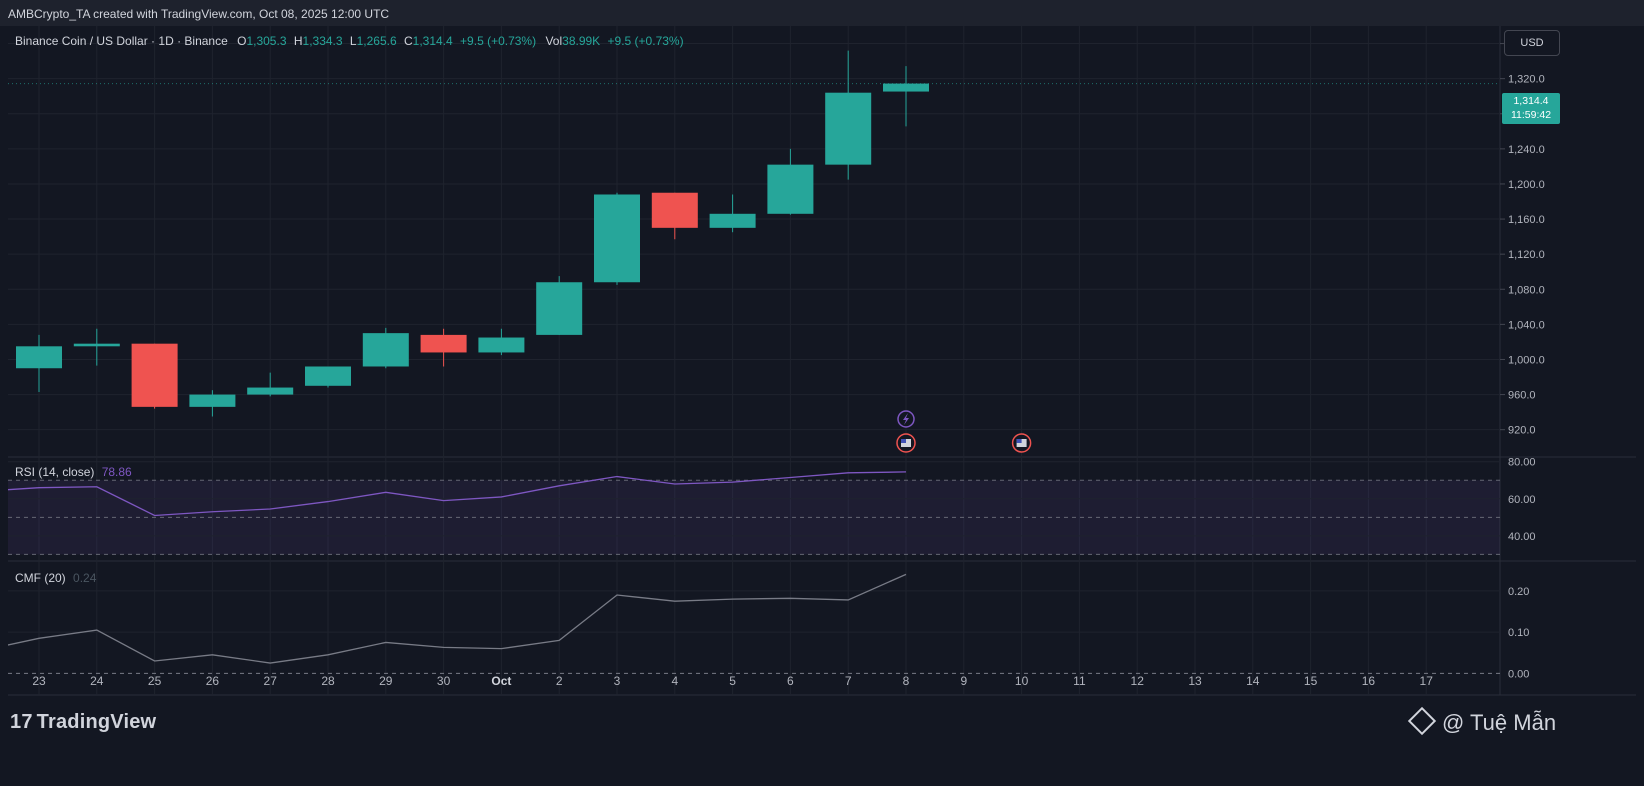 The width and height of the screenshot is (1644, 786). What do you see at coordinates (121, 41) in the screenshot?
I see `symbol-name: Binance Coin / US Dollar · 1D · Binance` at bounding box center [121, 41].